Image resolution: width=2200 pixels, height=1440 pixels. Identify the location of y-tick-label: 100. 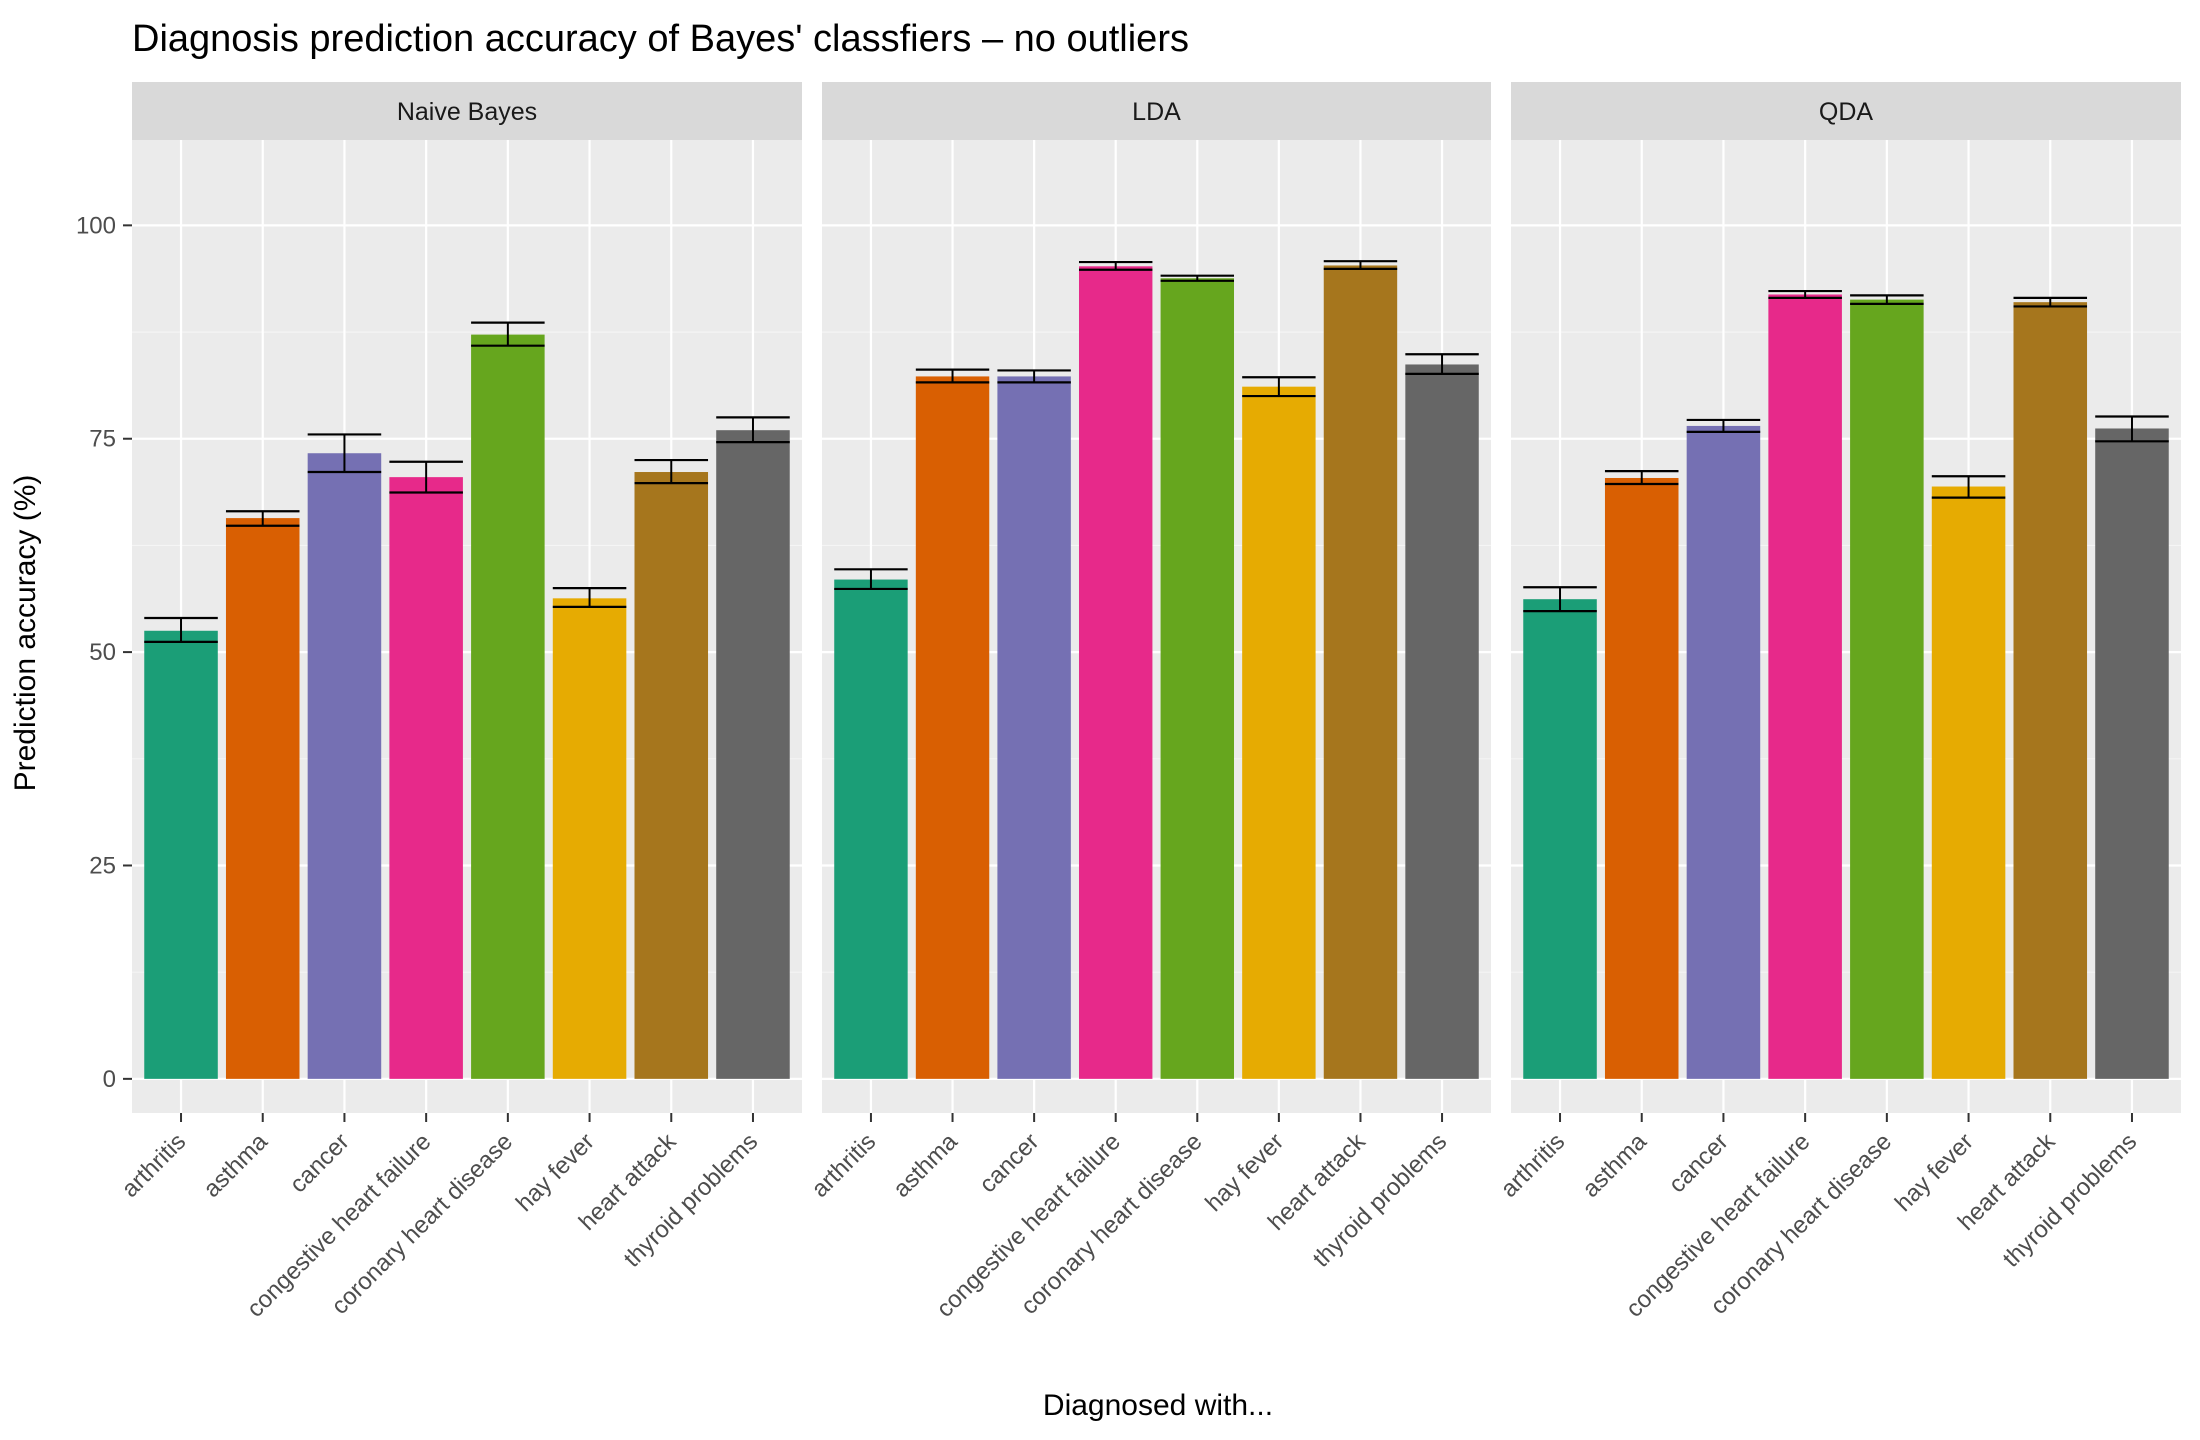
(96, 225).